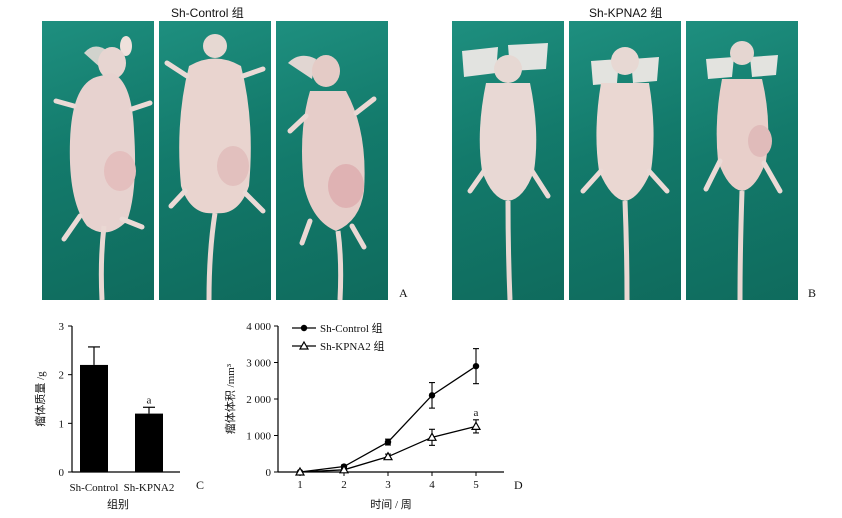  Describe the element at coordinates (258, 364) in the screenshot. I see `y-tick-label: 3 000` at that location.